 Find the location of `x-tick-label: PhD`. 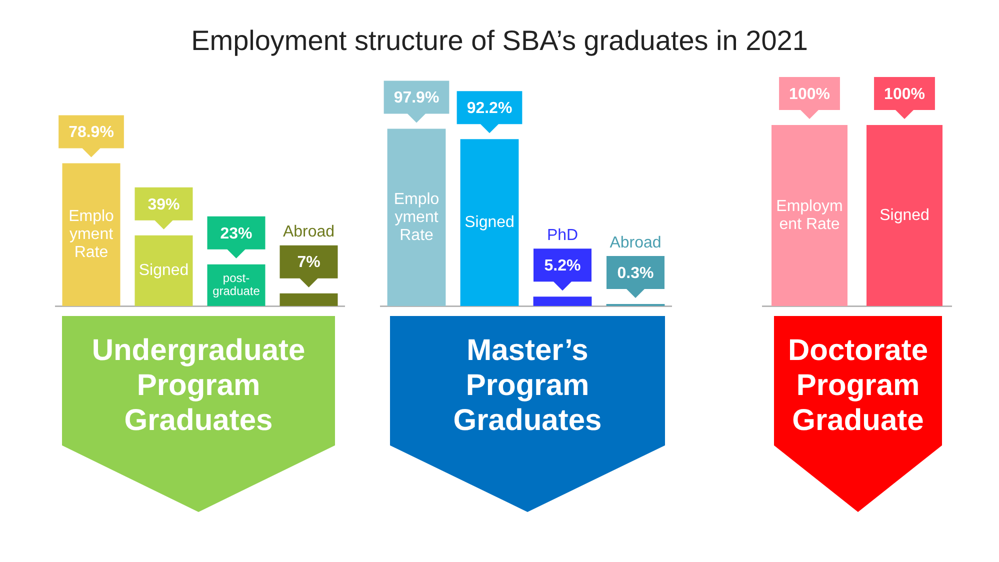

x-tick-label: PhD is located at coordinates (562, 235).